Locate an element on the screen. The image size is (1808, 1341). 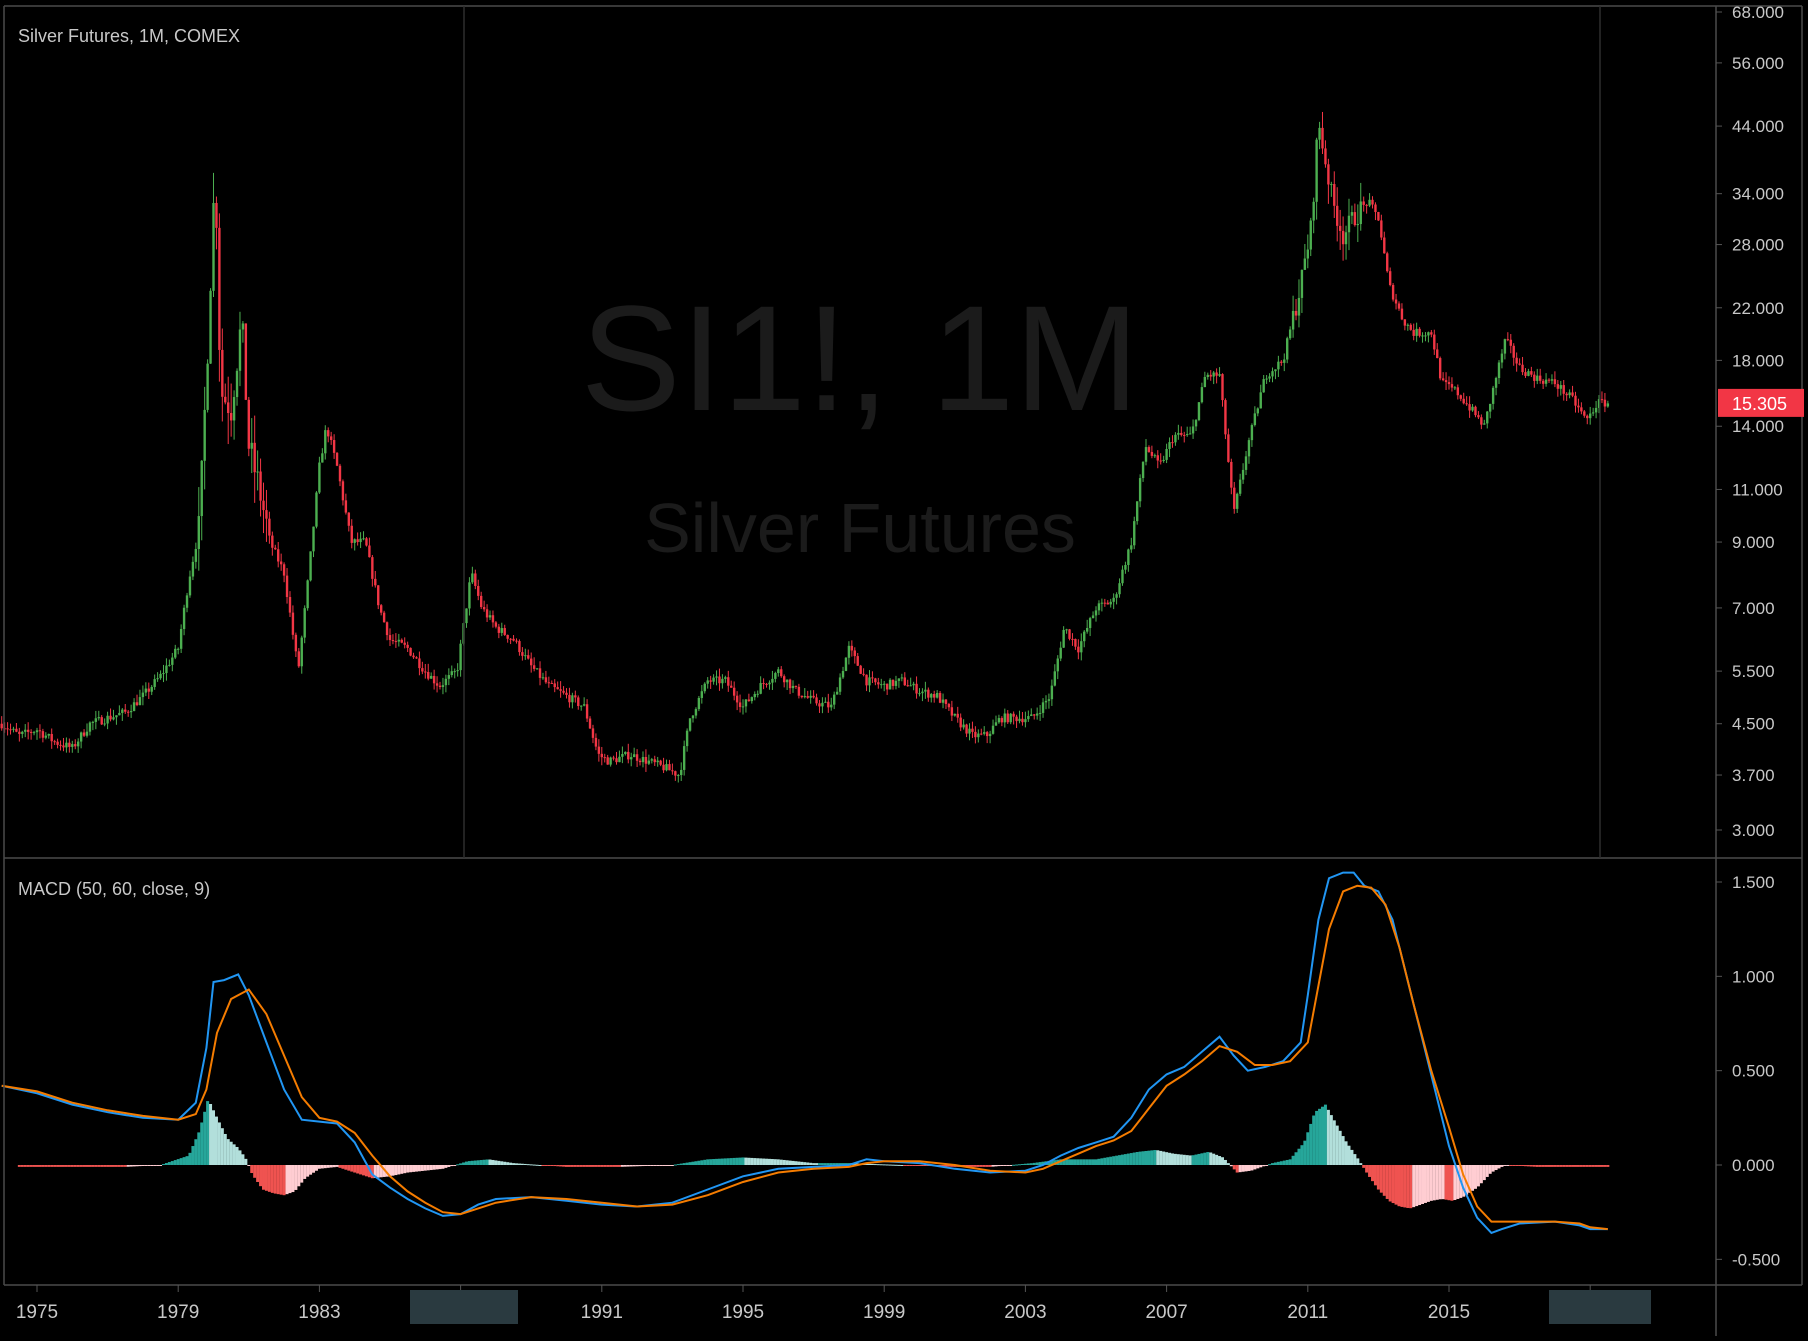
macd-axis: 1.500 1.000 0.500 0.000 -0.500 is located at coordinates (1748, 1071).